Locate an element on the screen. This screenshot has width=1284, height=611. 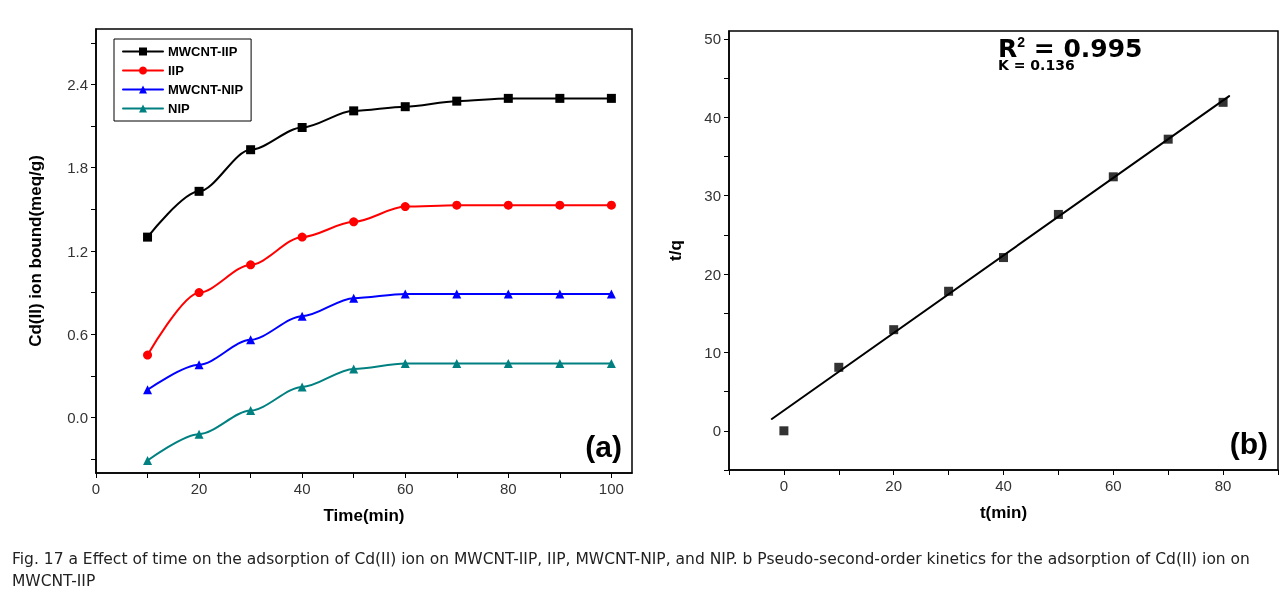
y-tick-label: 0 is located at coordinates (716, 431).